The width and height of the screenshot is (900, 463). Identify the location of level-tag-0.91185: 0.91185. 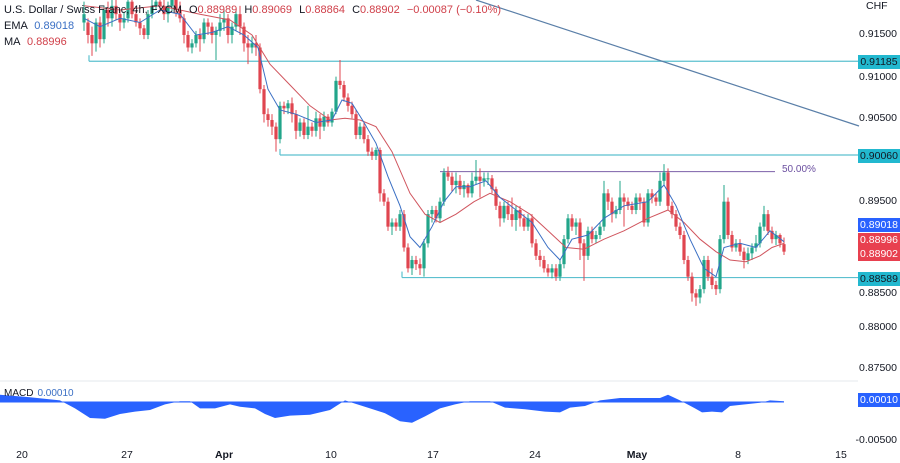
(879, 62).